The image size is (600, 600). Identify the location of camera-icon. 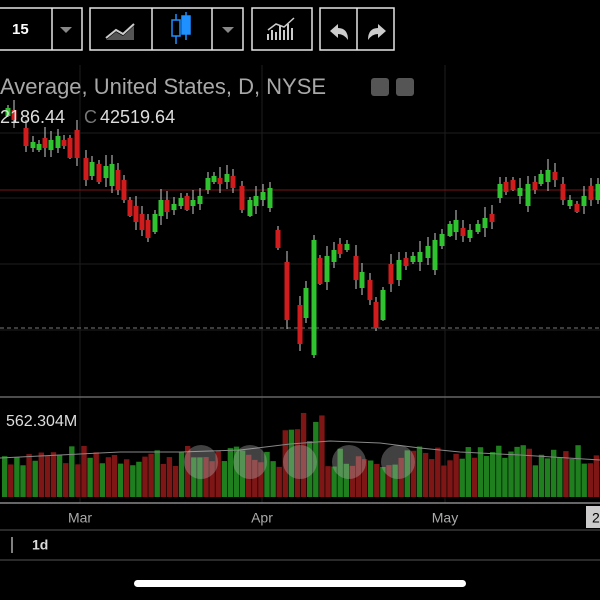
(380, 87).